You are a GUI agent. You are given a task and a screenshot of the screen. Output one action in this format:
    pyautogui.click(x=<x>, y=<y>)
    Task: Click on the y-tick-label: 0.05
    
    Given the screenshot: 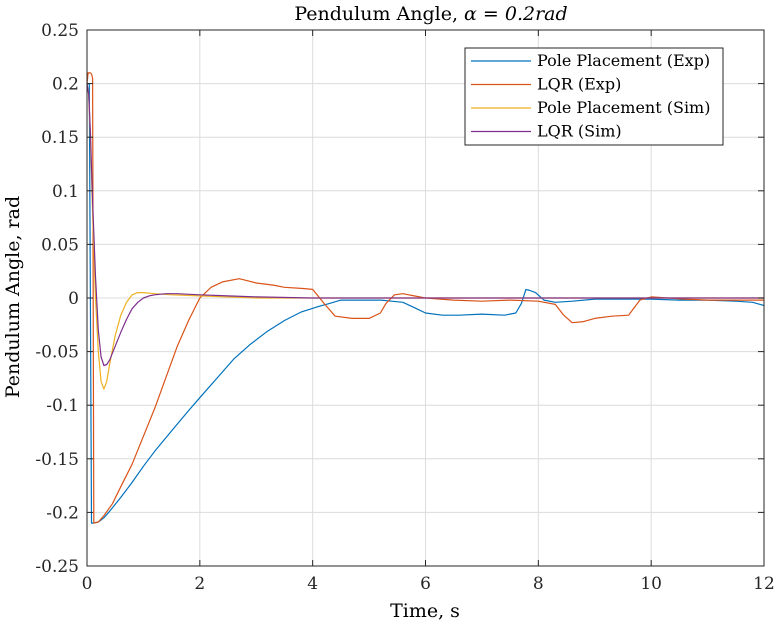 What is the action you would take?
    pyautogui.click(x=60, y=245)
    